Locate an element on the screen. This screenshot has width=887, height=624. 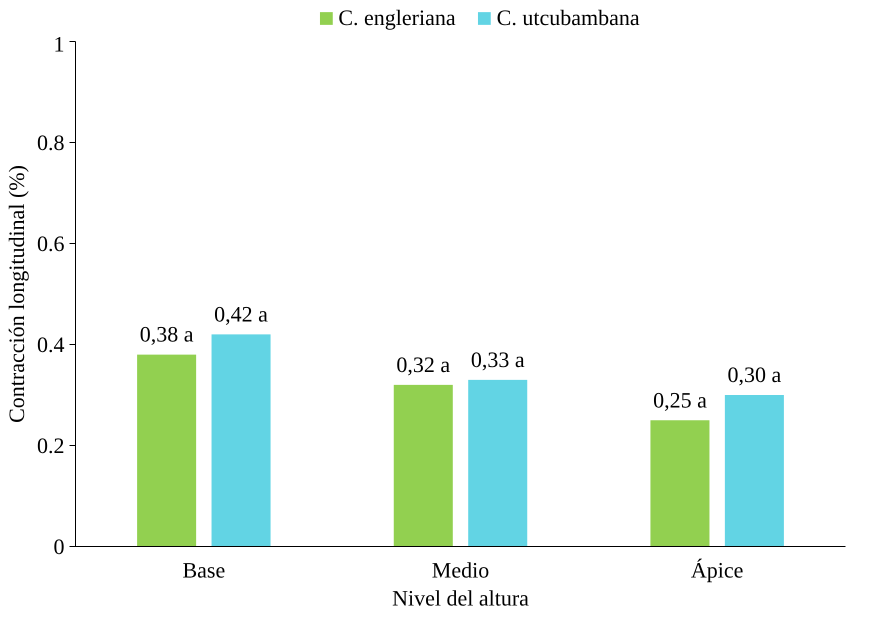
data-label: 0,32 a is located at coordinates (423, 364).